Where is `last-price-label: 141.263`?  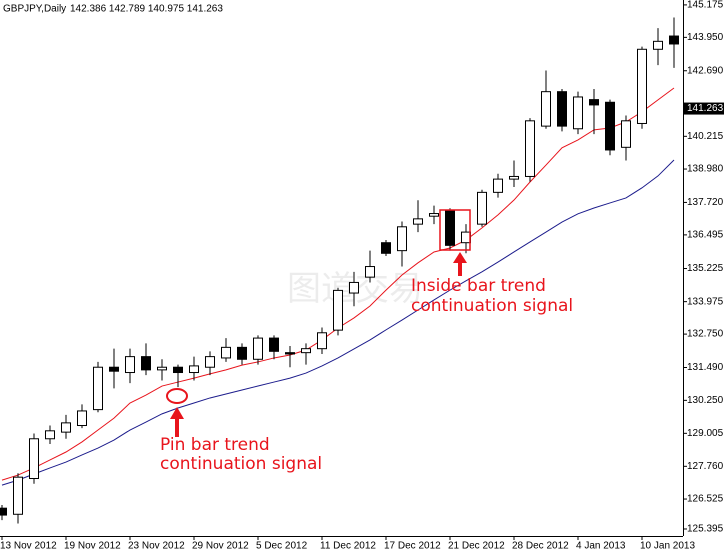 last-price-label: 141.263 is located at coordinates (705, 108).